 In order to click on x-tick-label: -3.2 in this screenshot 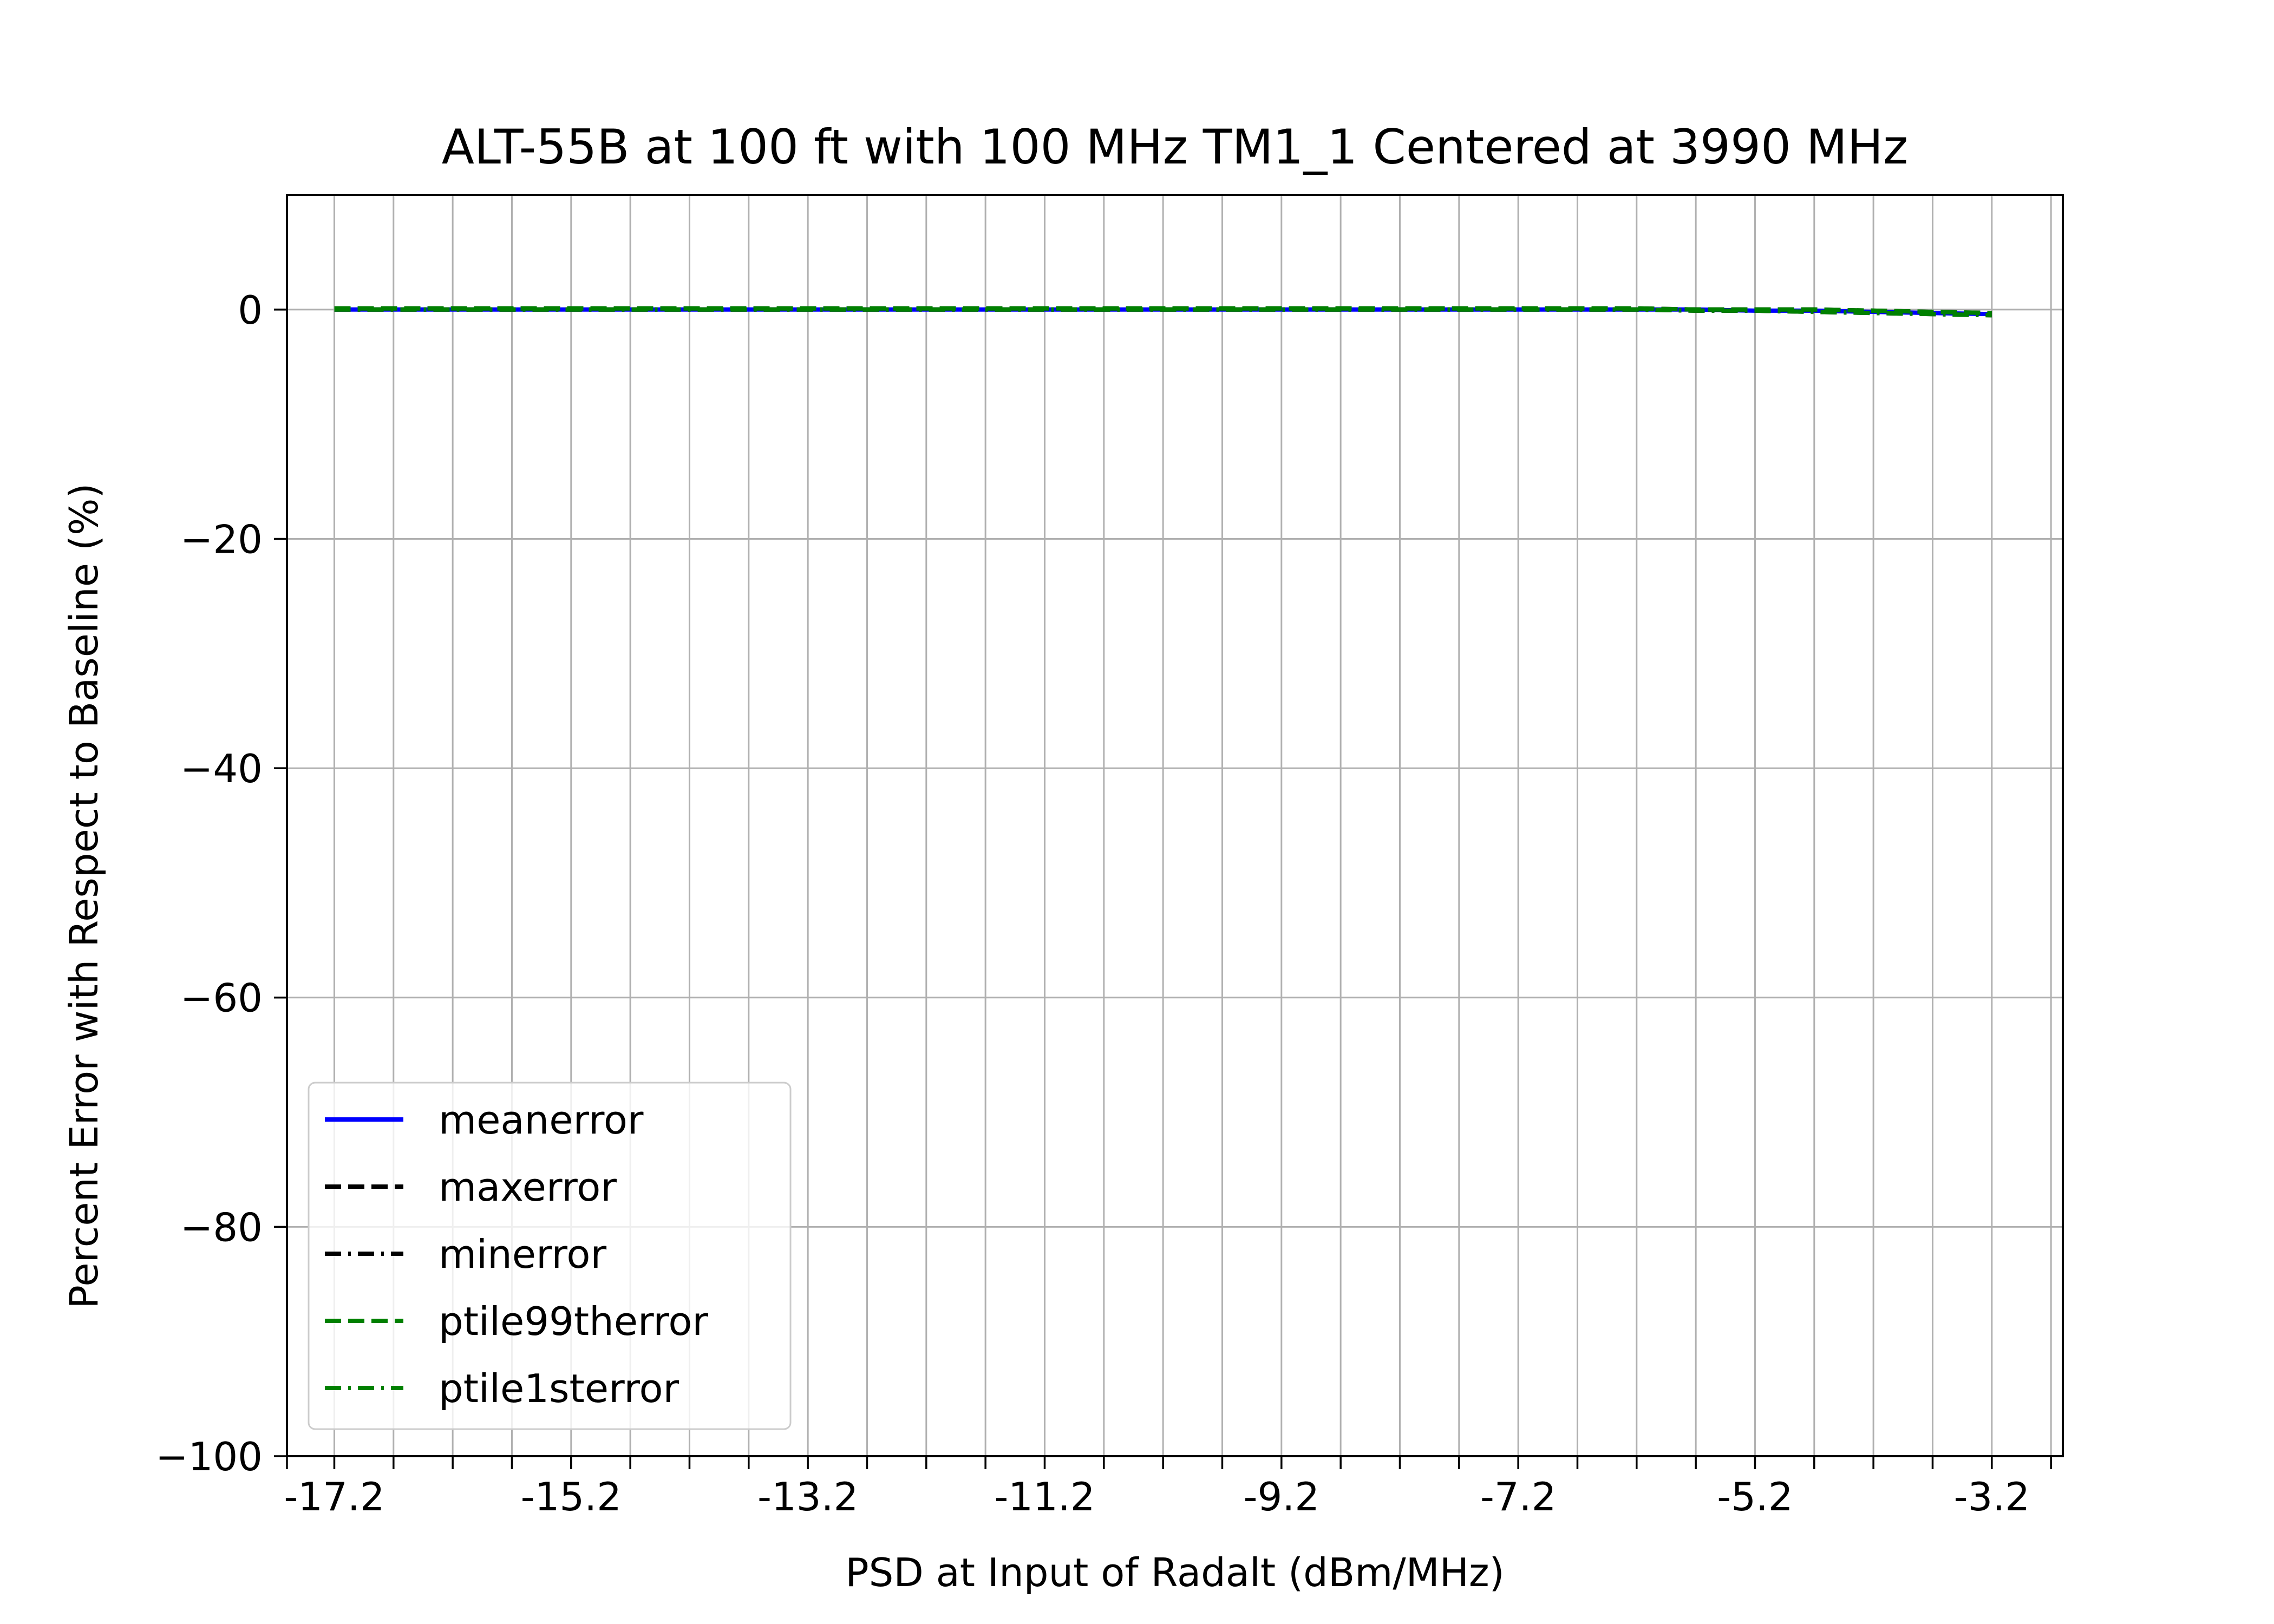, I will do `click(1992, 1497)`.